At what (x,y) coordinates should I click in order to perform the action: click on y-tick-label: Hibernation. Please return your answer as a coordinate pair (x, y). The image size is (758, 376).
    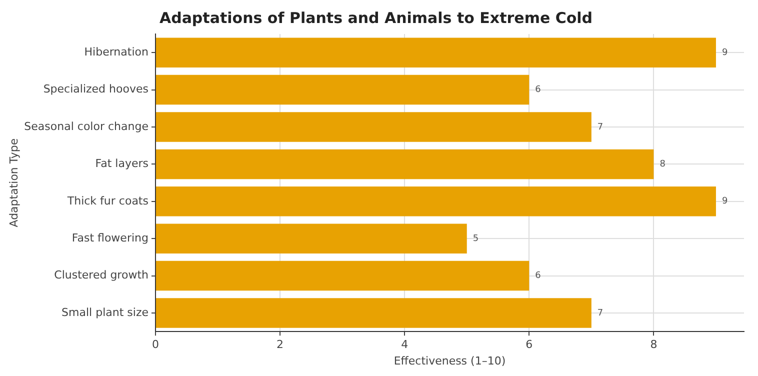
    Looking at the image, I should click on (116, 51).